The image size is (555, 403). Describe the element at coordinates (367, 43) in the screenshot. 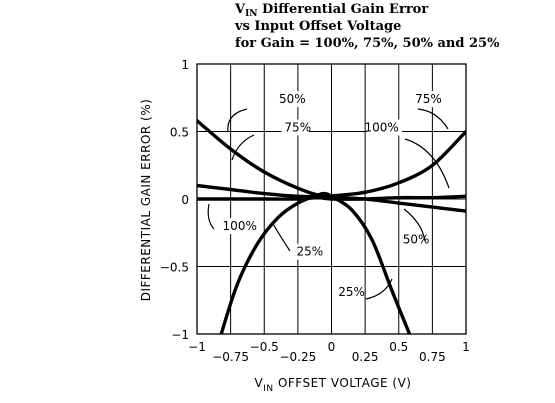

I see `chart-title-line-3: for Gain = 100%, 75%, 50% and 25%` at that location.